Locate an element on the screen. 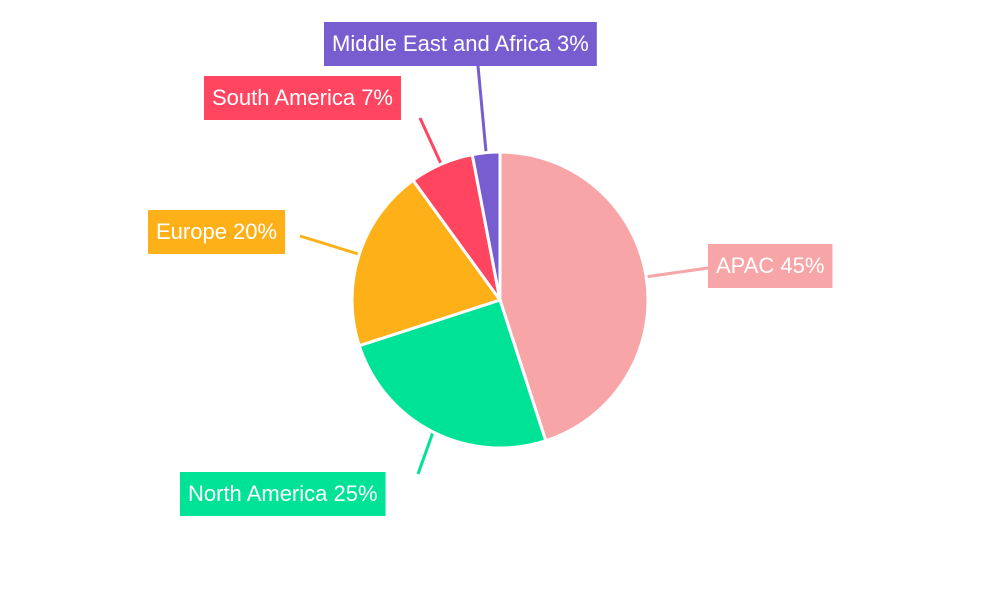 The height and width of the screenshot is (600, 1000). label-text: Middle East and Africa 3% is located at coordinates (460, 43).